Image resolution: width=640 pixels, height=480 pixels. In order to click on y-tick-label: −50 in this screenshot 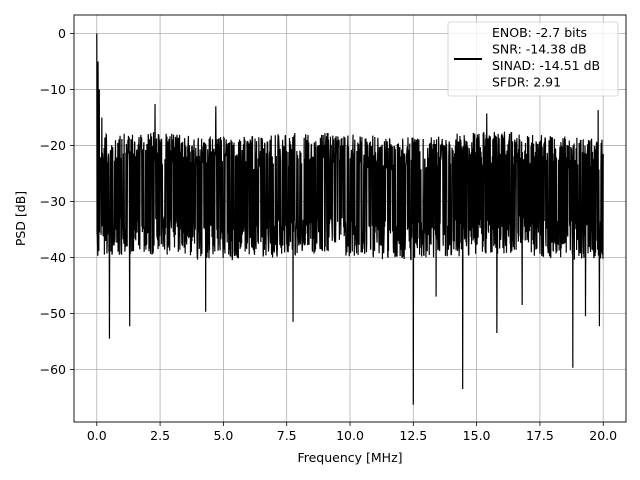, I will do `click(53, 313)`.